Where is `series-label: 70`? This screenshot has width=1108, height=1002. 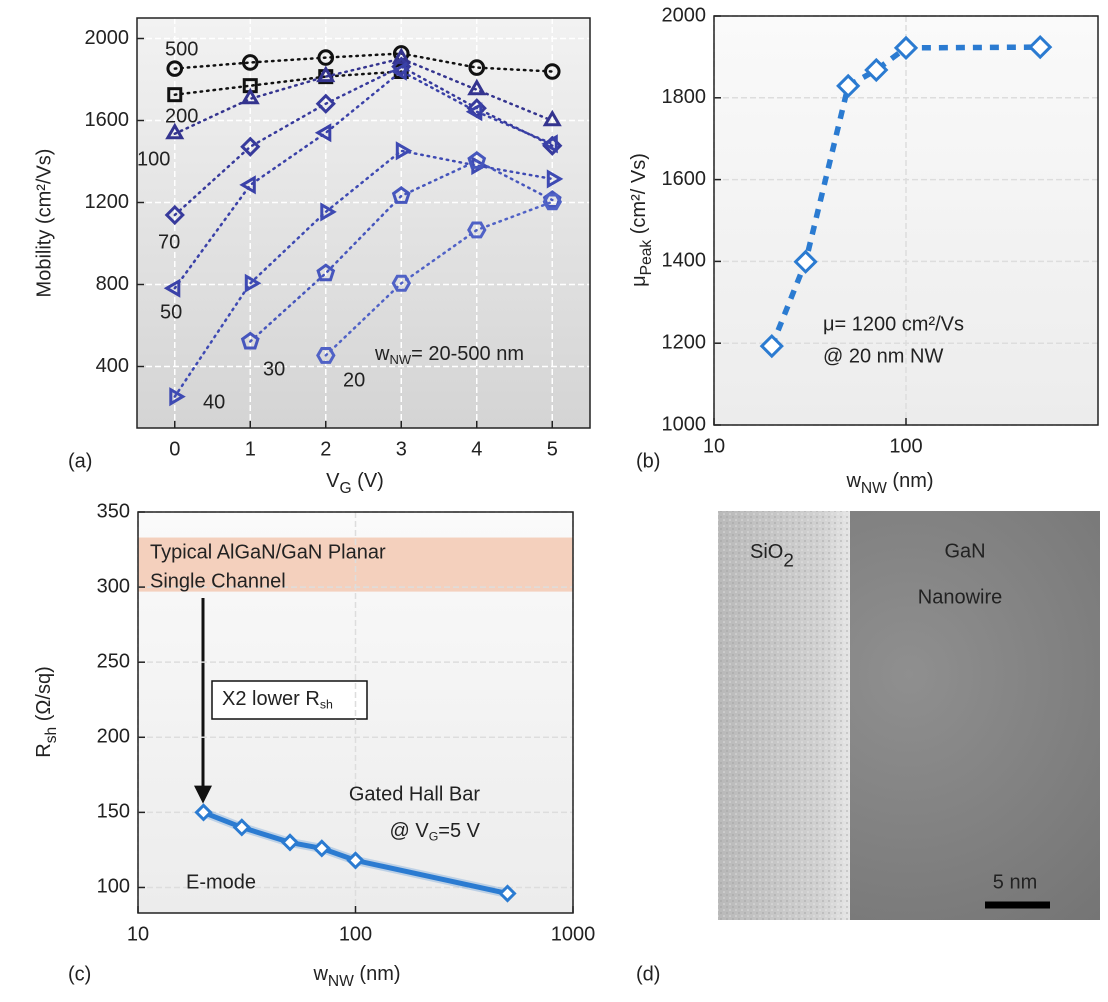
series-label: 70 is located at coordinates (169, 242).